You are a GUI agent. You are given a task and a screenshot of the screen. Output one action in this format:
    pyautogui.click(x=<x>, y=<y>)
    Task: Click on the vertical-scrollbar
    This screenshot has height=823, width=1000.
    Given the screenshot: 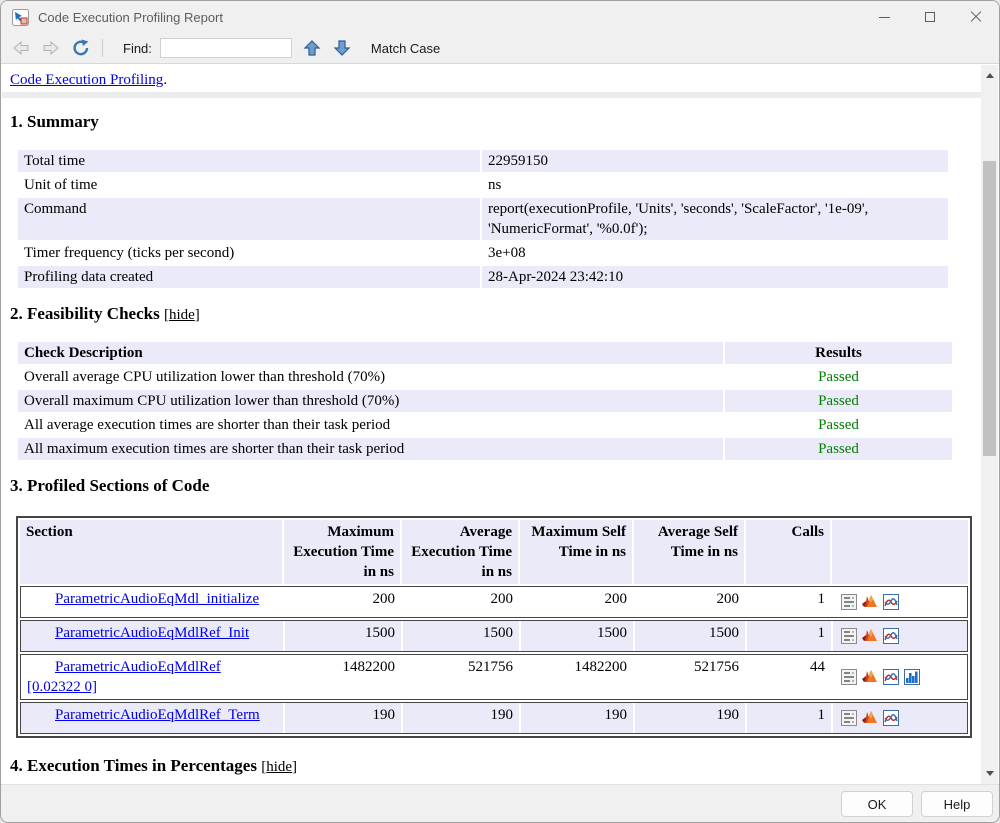 What is the action you would take?
    pyautogui.click(x=989, y=424)
    